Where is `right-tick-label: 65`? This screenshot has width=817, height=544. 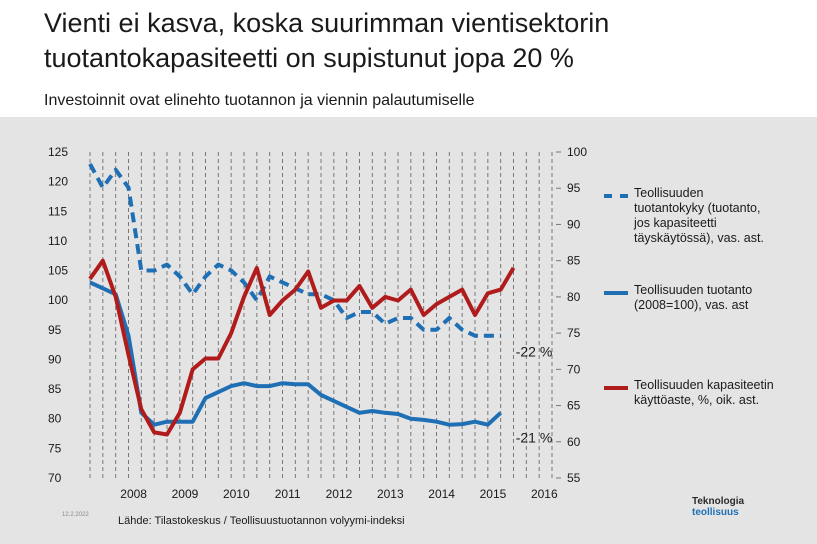
right-tick-label: 65 is located at coordinates (574, 406).